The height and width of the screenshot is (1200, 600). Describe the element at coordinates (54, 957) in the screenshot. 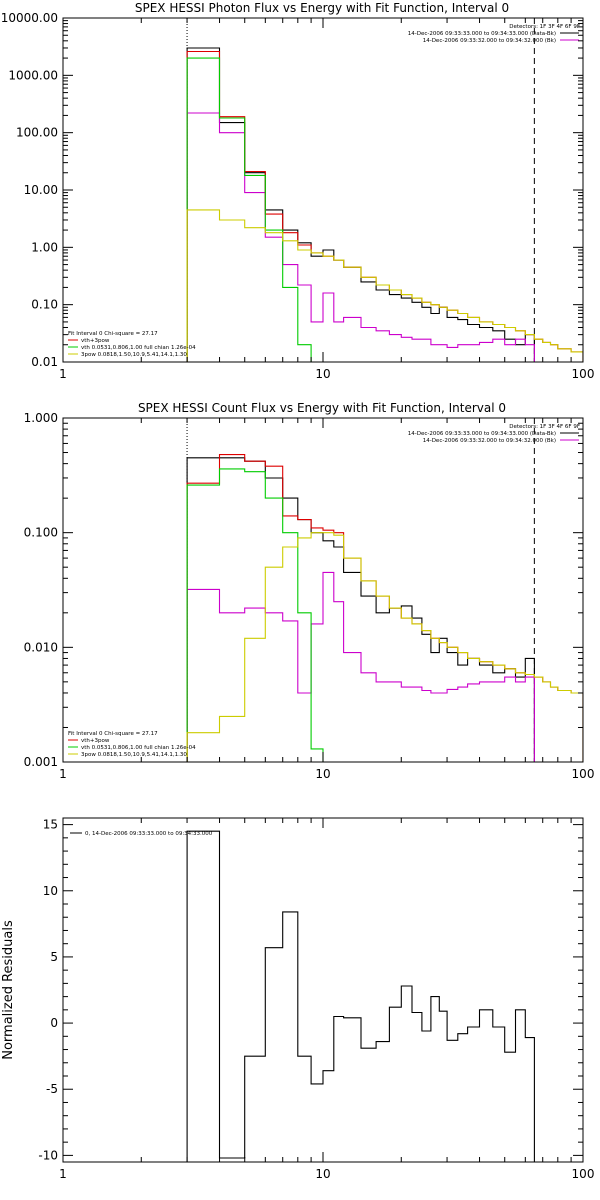

I see `y-tick-label: 5` at that location.